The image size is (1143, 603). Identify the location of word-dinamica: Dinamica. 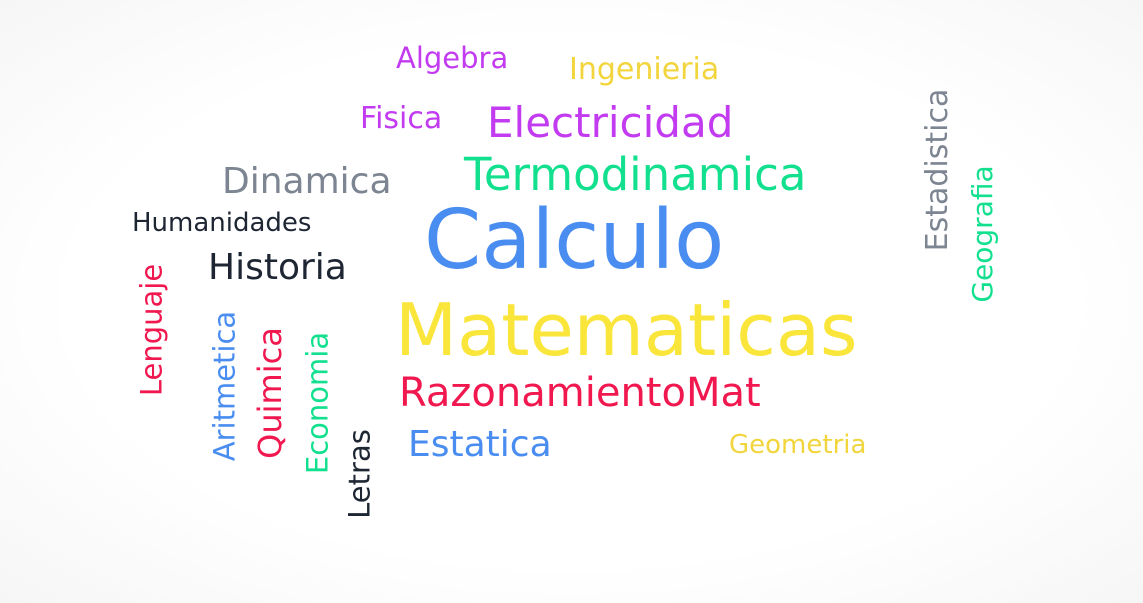
(307, 181).